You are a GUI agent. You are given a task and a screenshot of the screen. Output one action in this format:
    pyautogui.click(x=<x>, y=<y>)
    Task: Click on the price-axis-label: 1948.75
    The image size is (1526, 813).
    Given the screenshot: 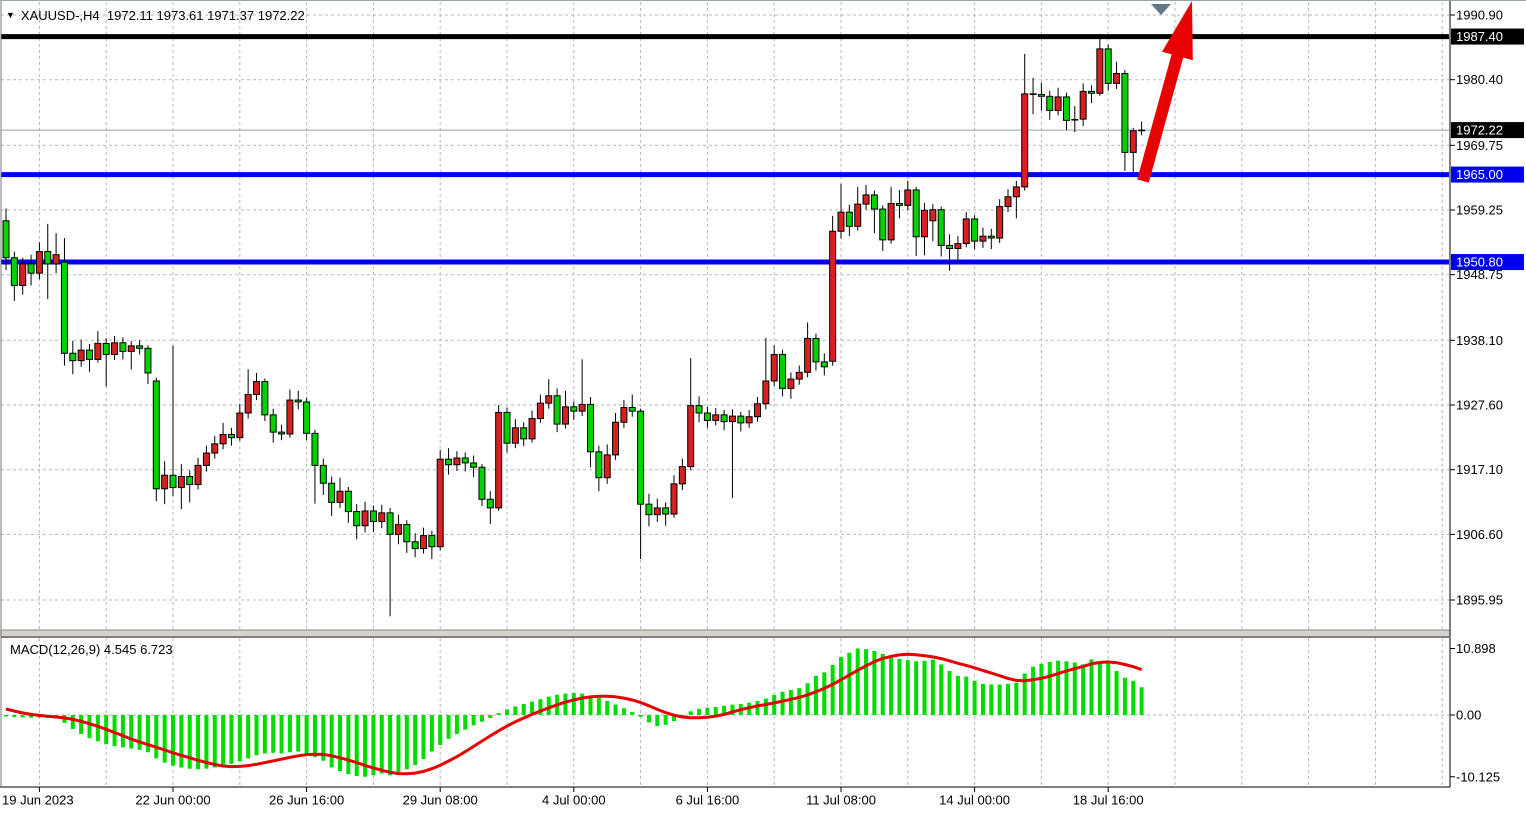 What is the action you would take?
    pyautogui.click(x=1479, y=274)
    